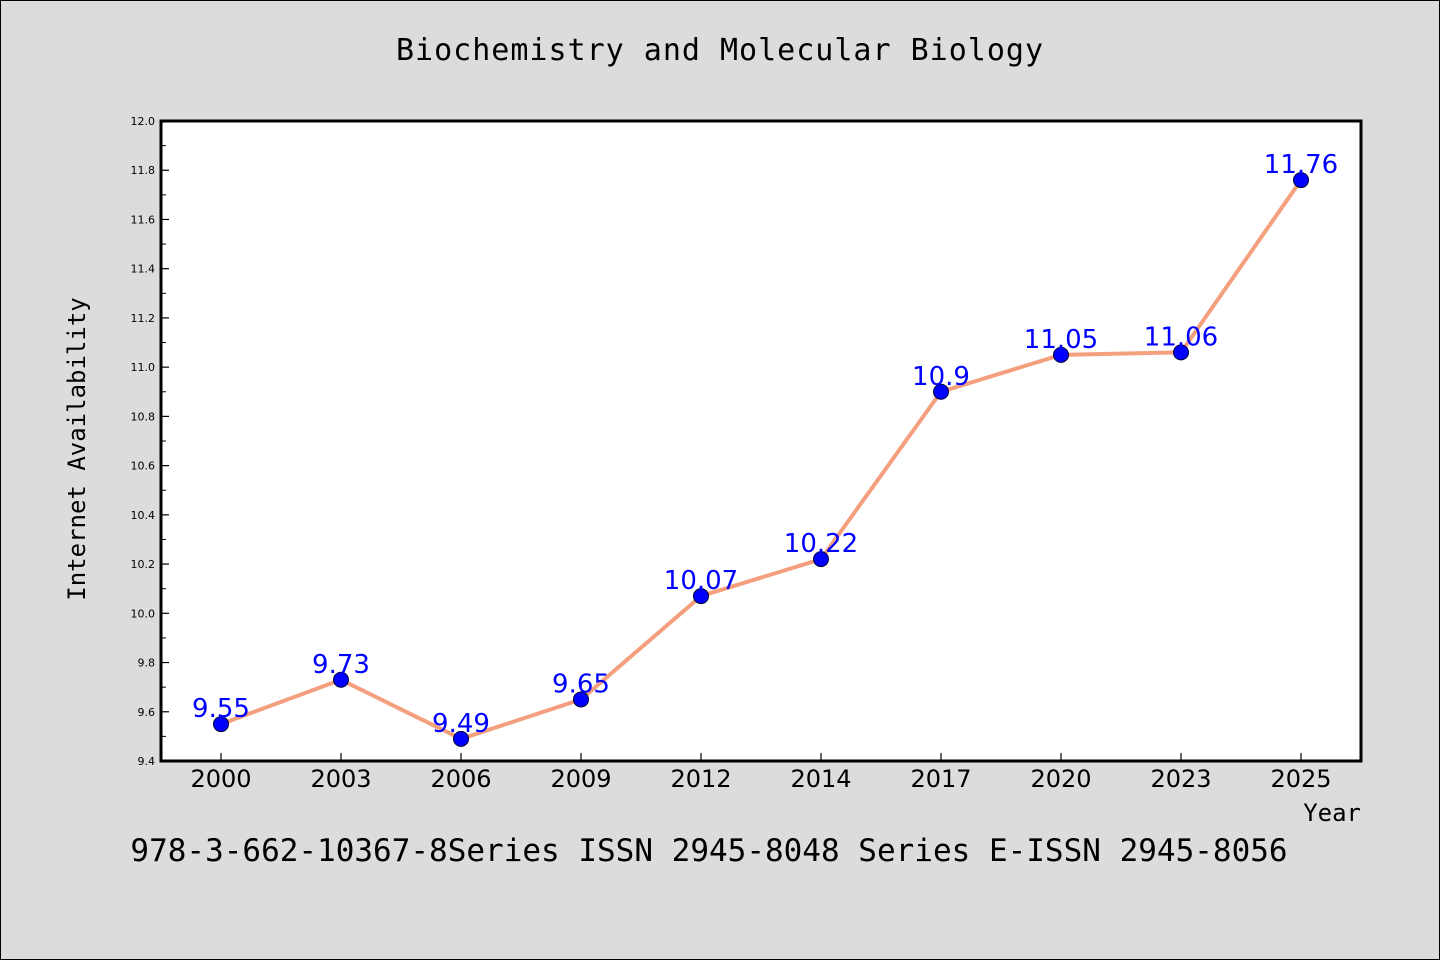 The width and height of the screenshot is (1440, 960). I want to click on data-label: 10.22, so click(821, 544).